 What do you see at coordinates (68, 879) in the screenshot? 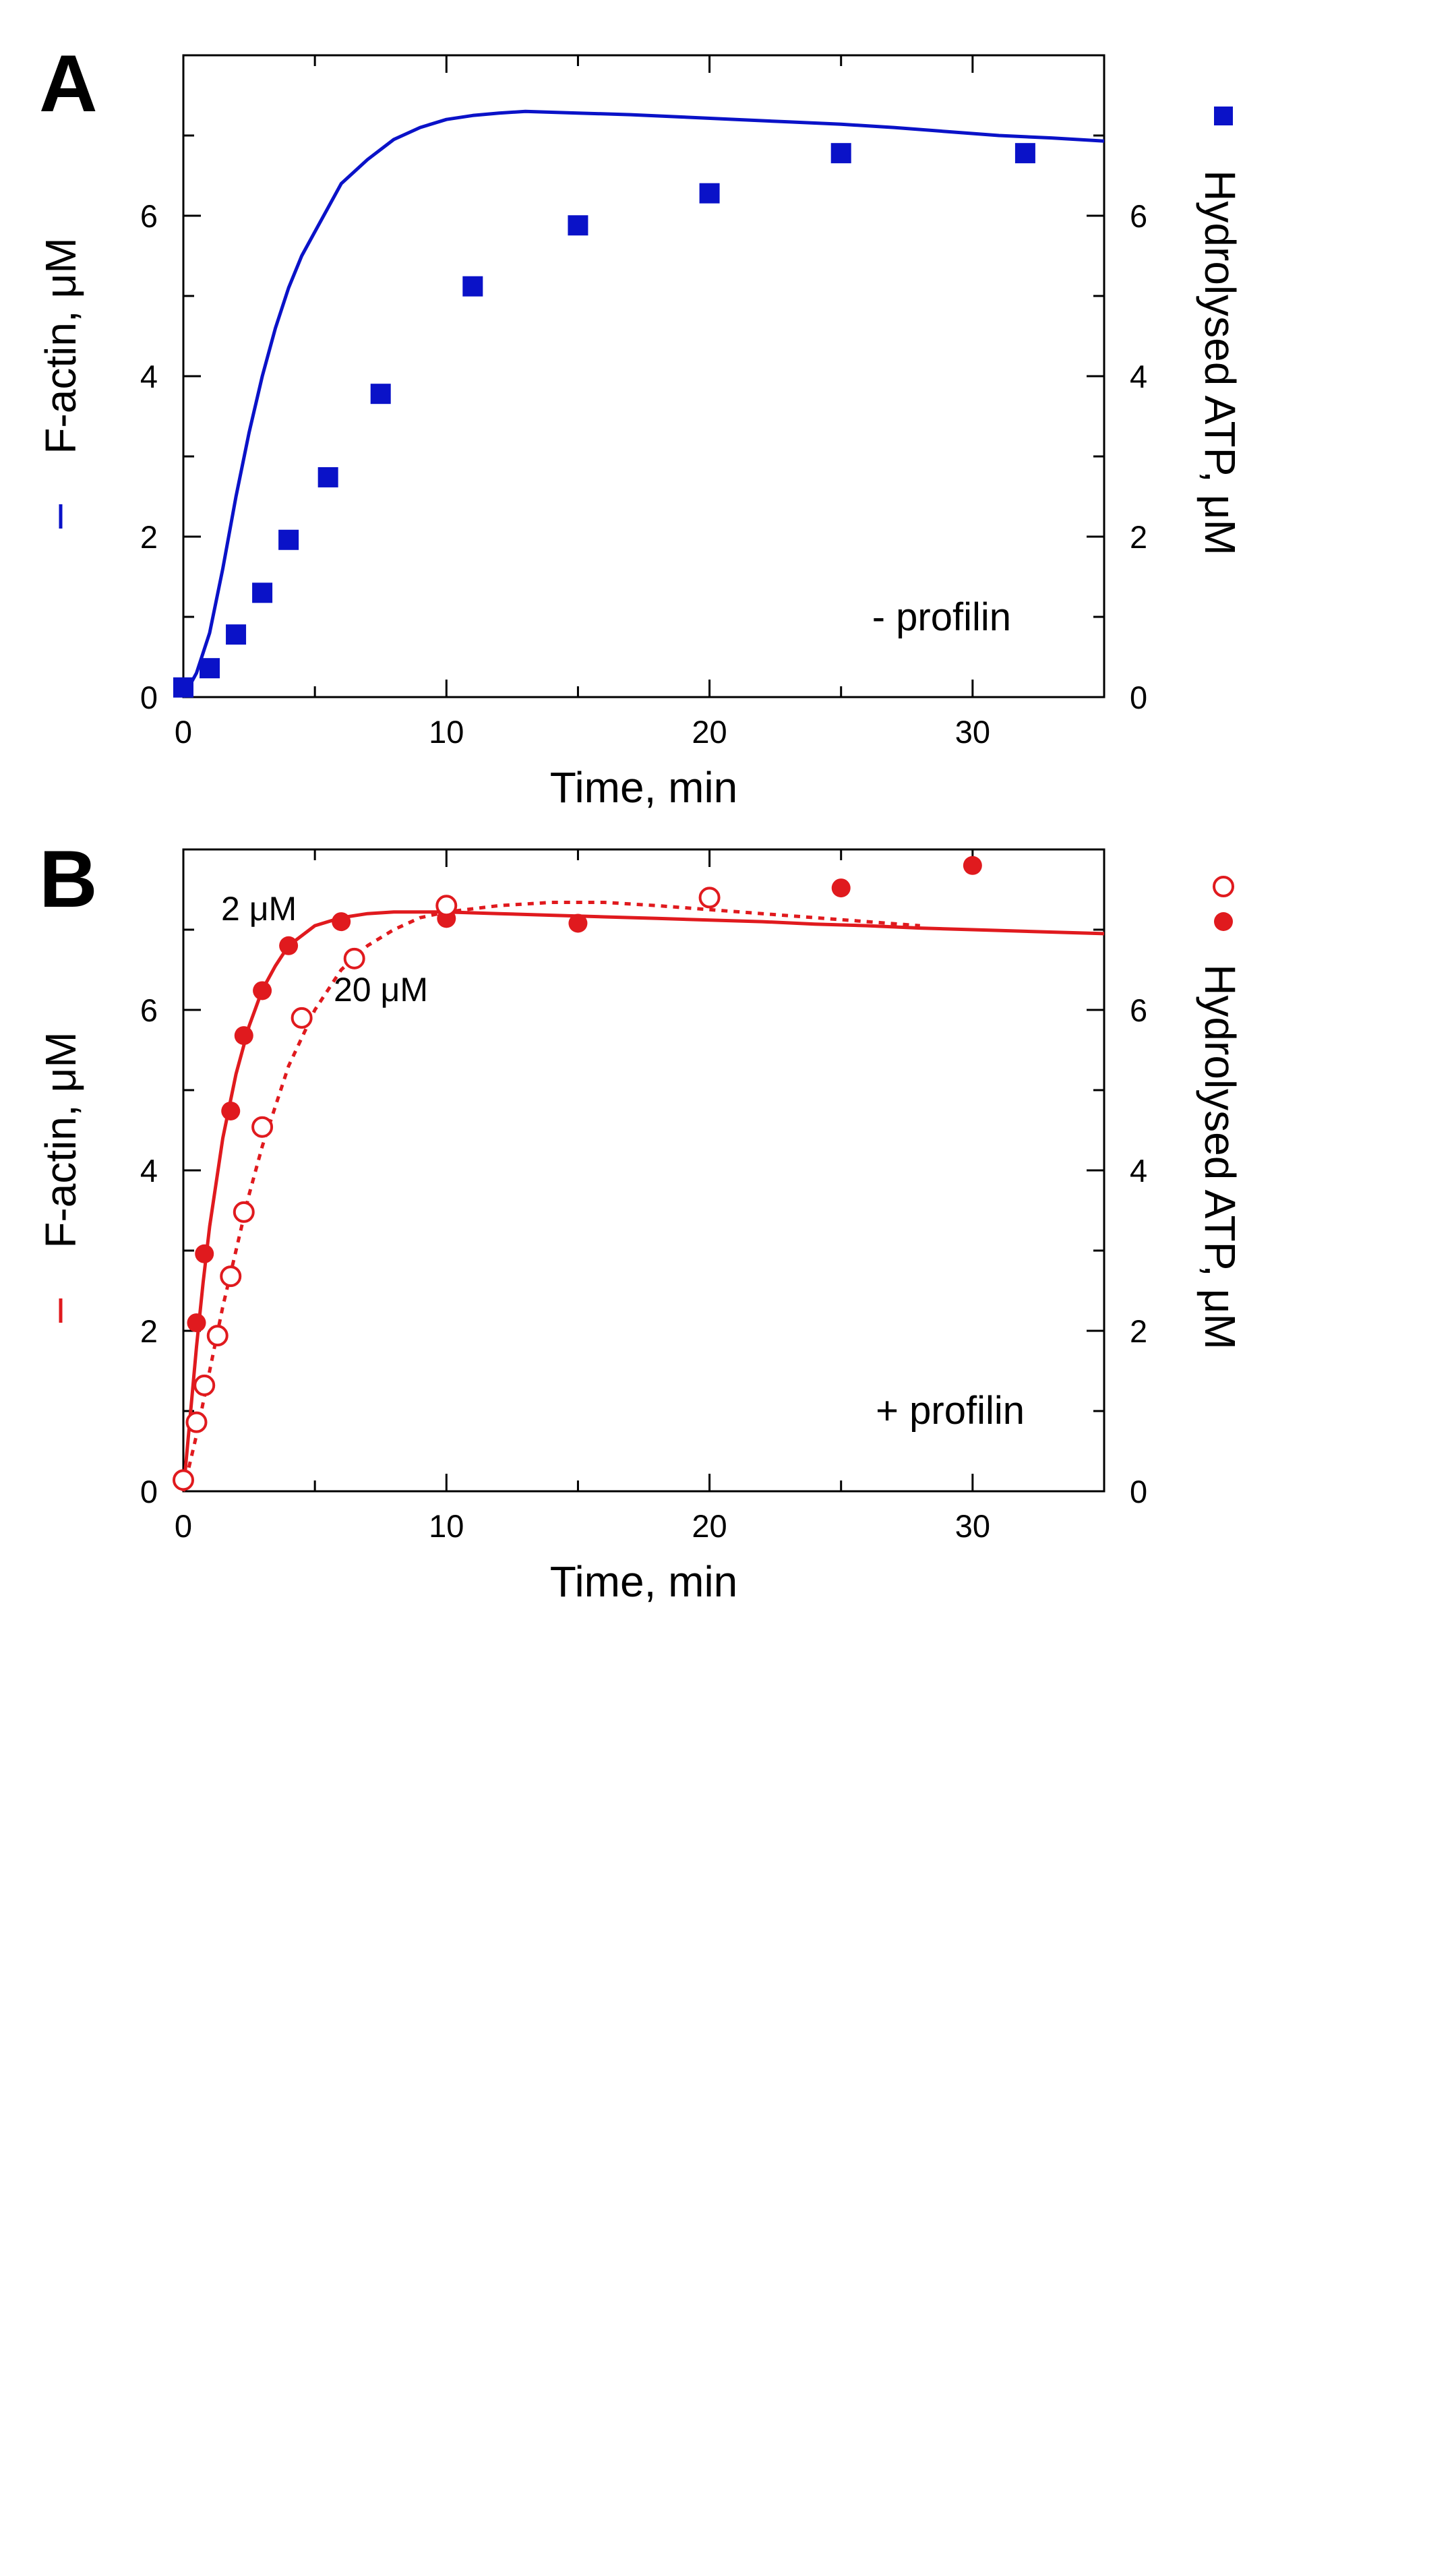
I see `panel-letter: B` at bounding box center [68, 879].